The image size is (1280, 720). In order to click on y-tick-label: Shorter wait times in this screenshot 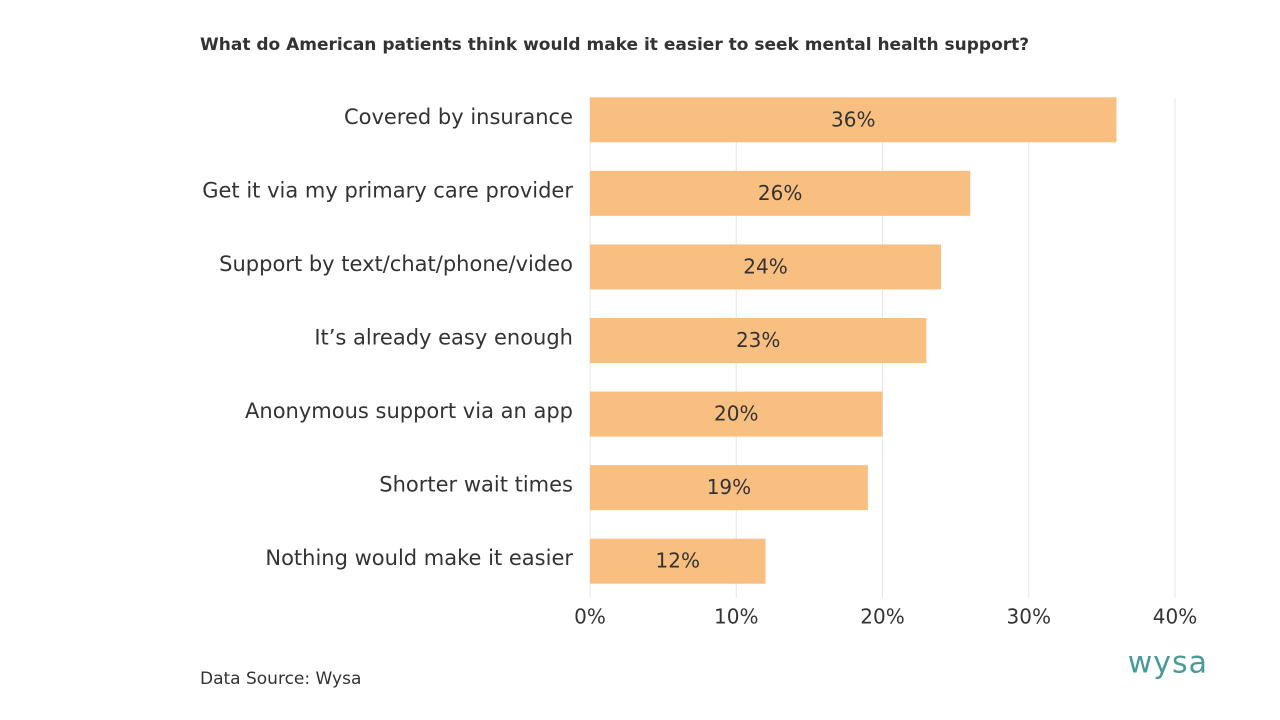, I will do `click(476, 485)`.